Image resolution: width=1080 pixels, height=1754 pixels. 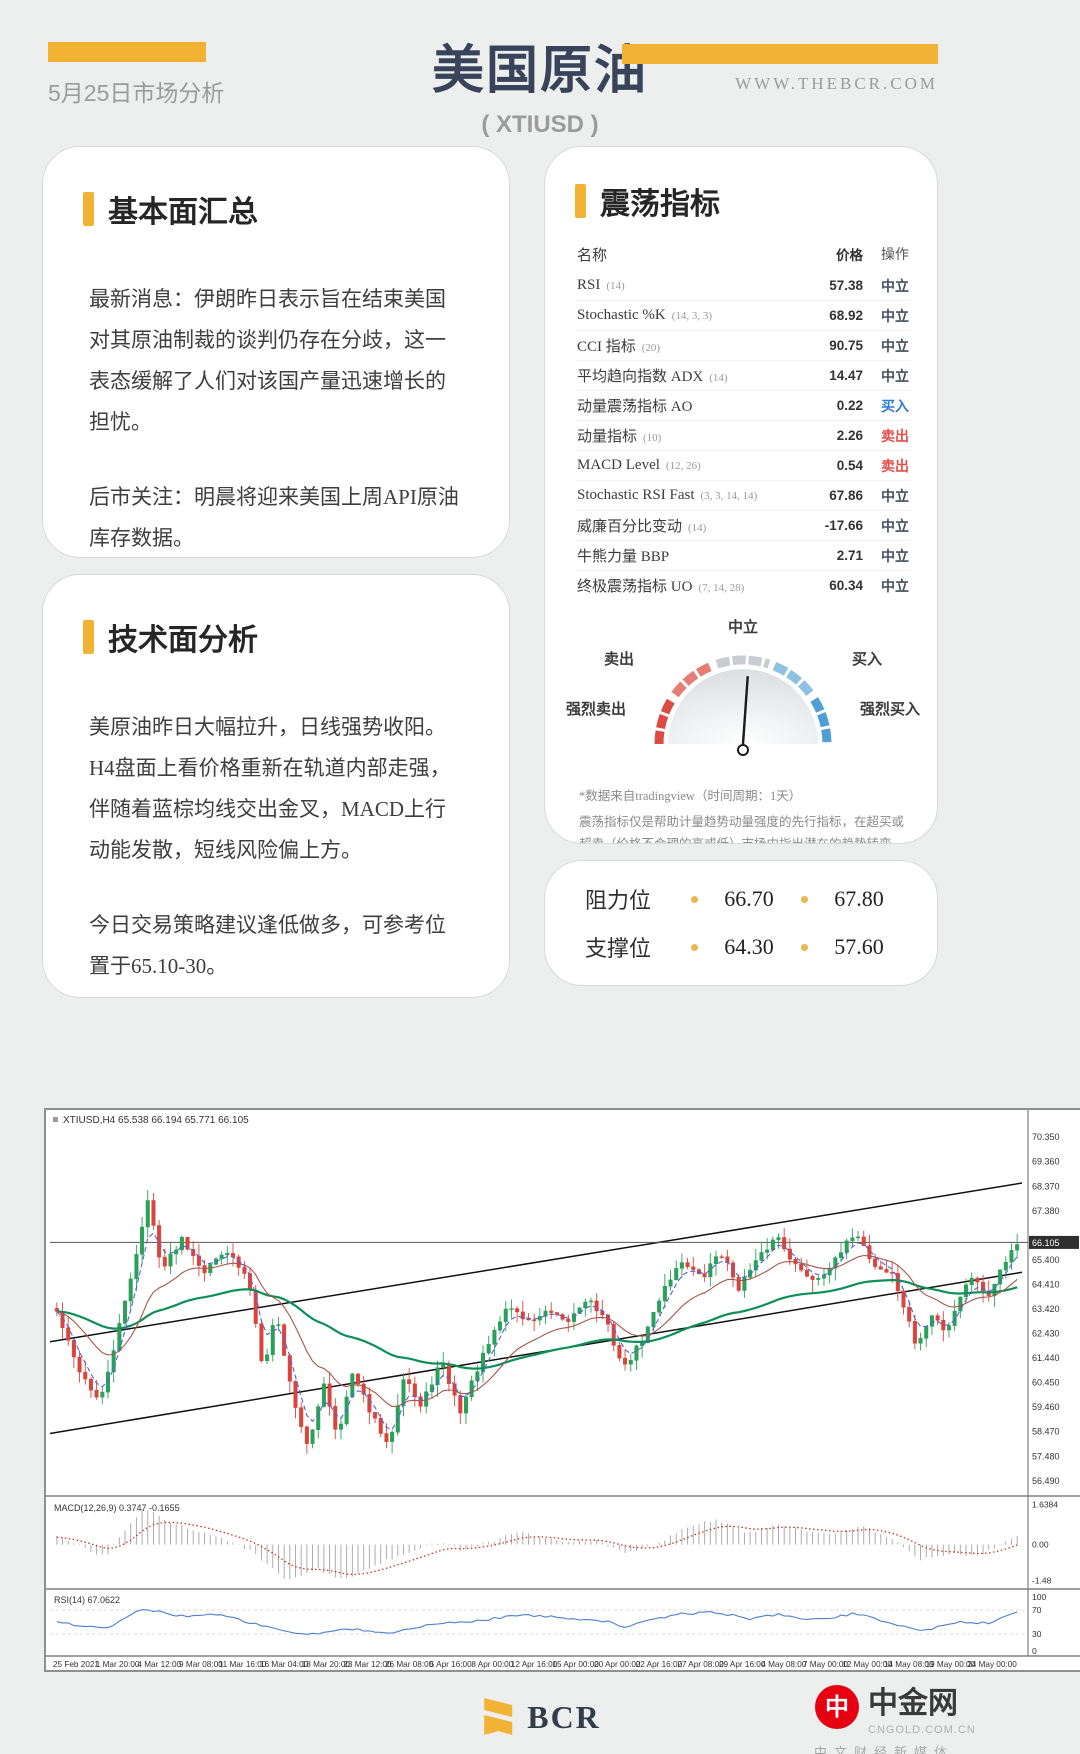 What do you see at coordinates (409, 1664) in the screenshot?
I see `svg-text: 26 Mar 08:00` at bounding box center [409, 1664].